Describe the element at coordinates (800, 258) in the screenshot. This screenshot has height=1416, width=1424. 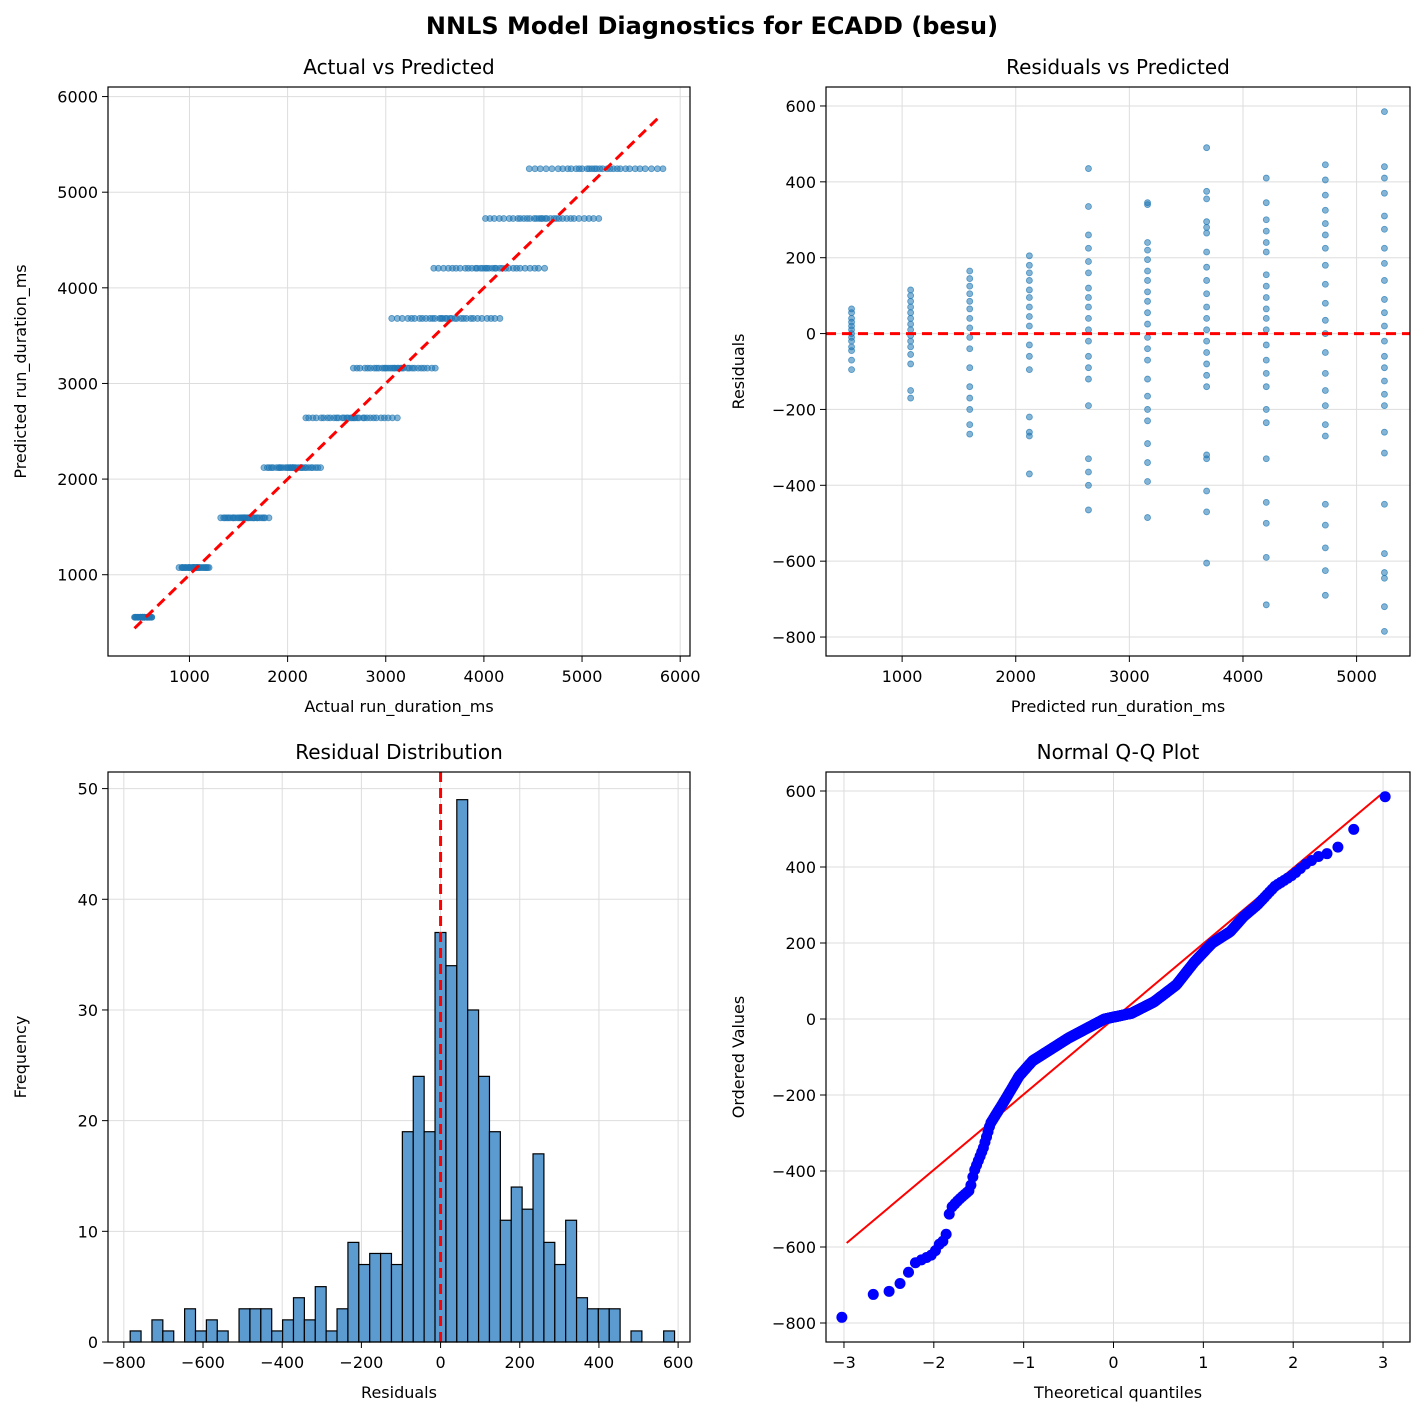
I see `y-tick-label: 200` at that location.